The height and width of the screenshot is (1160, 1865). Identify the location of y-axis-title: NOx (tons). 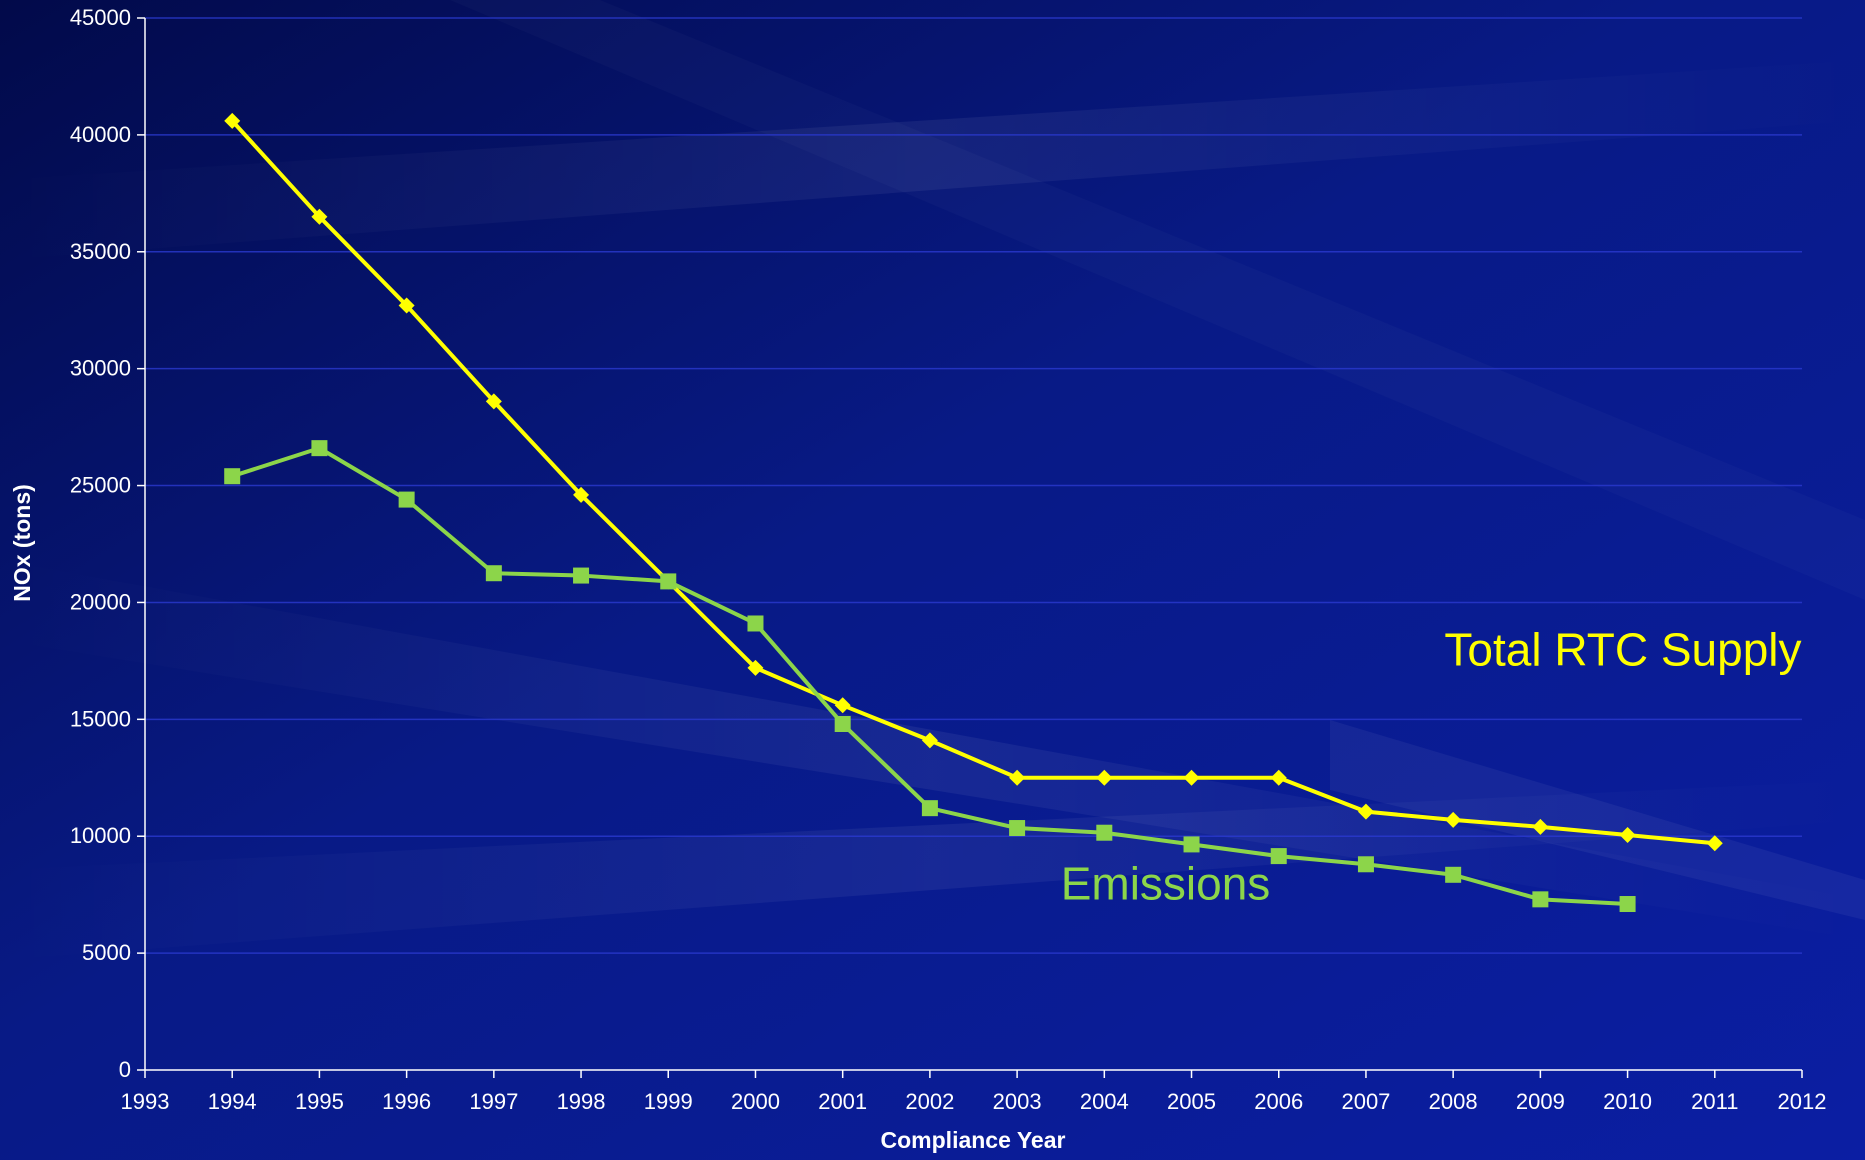
(22, 543).